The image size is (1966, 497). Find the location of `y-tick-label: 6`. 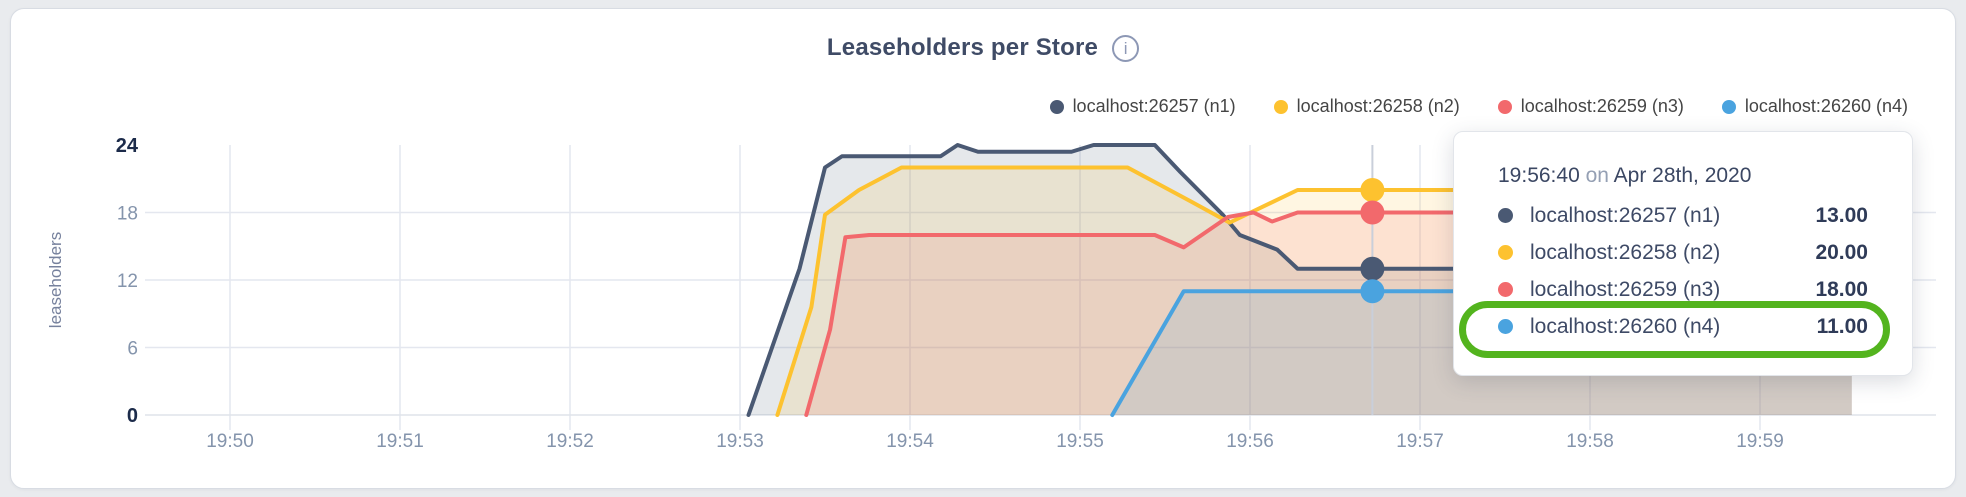

y-tick-label: 6 is located at coordinates (132, 349).